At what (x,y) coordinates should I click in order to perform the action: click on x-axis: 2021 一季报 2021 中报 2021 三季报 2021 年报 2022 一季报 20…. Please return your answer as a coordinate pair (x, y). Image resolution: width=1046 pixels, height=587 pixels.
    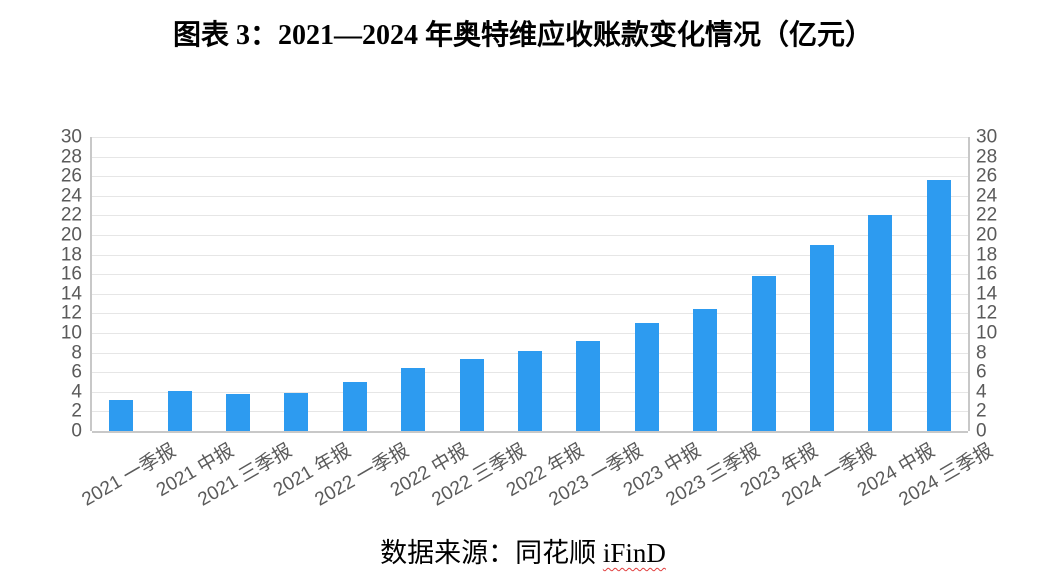
    Looking at the image, I should click on (537, 483).